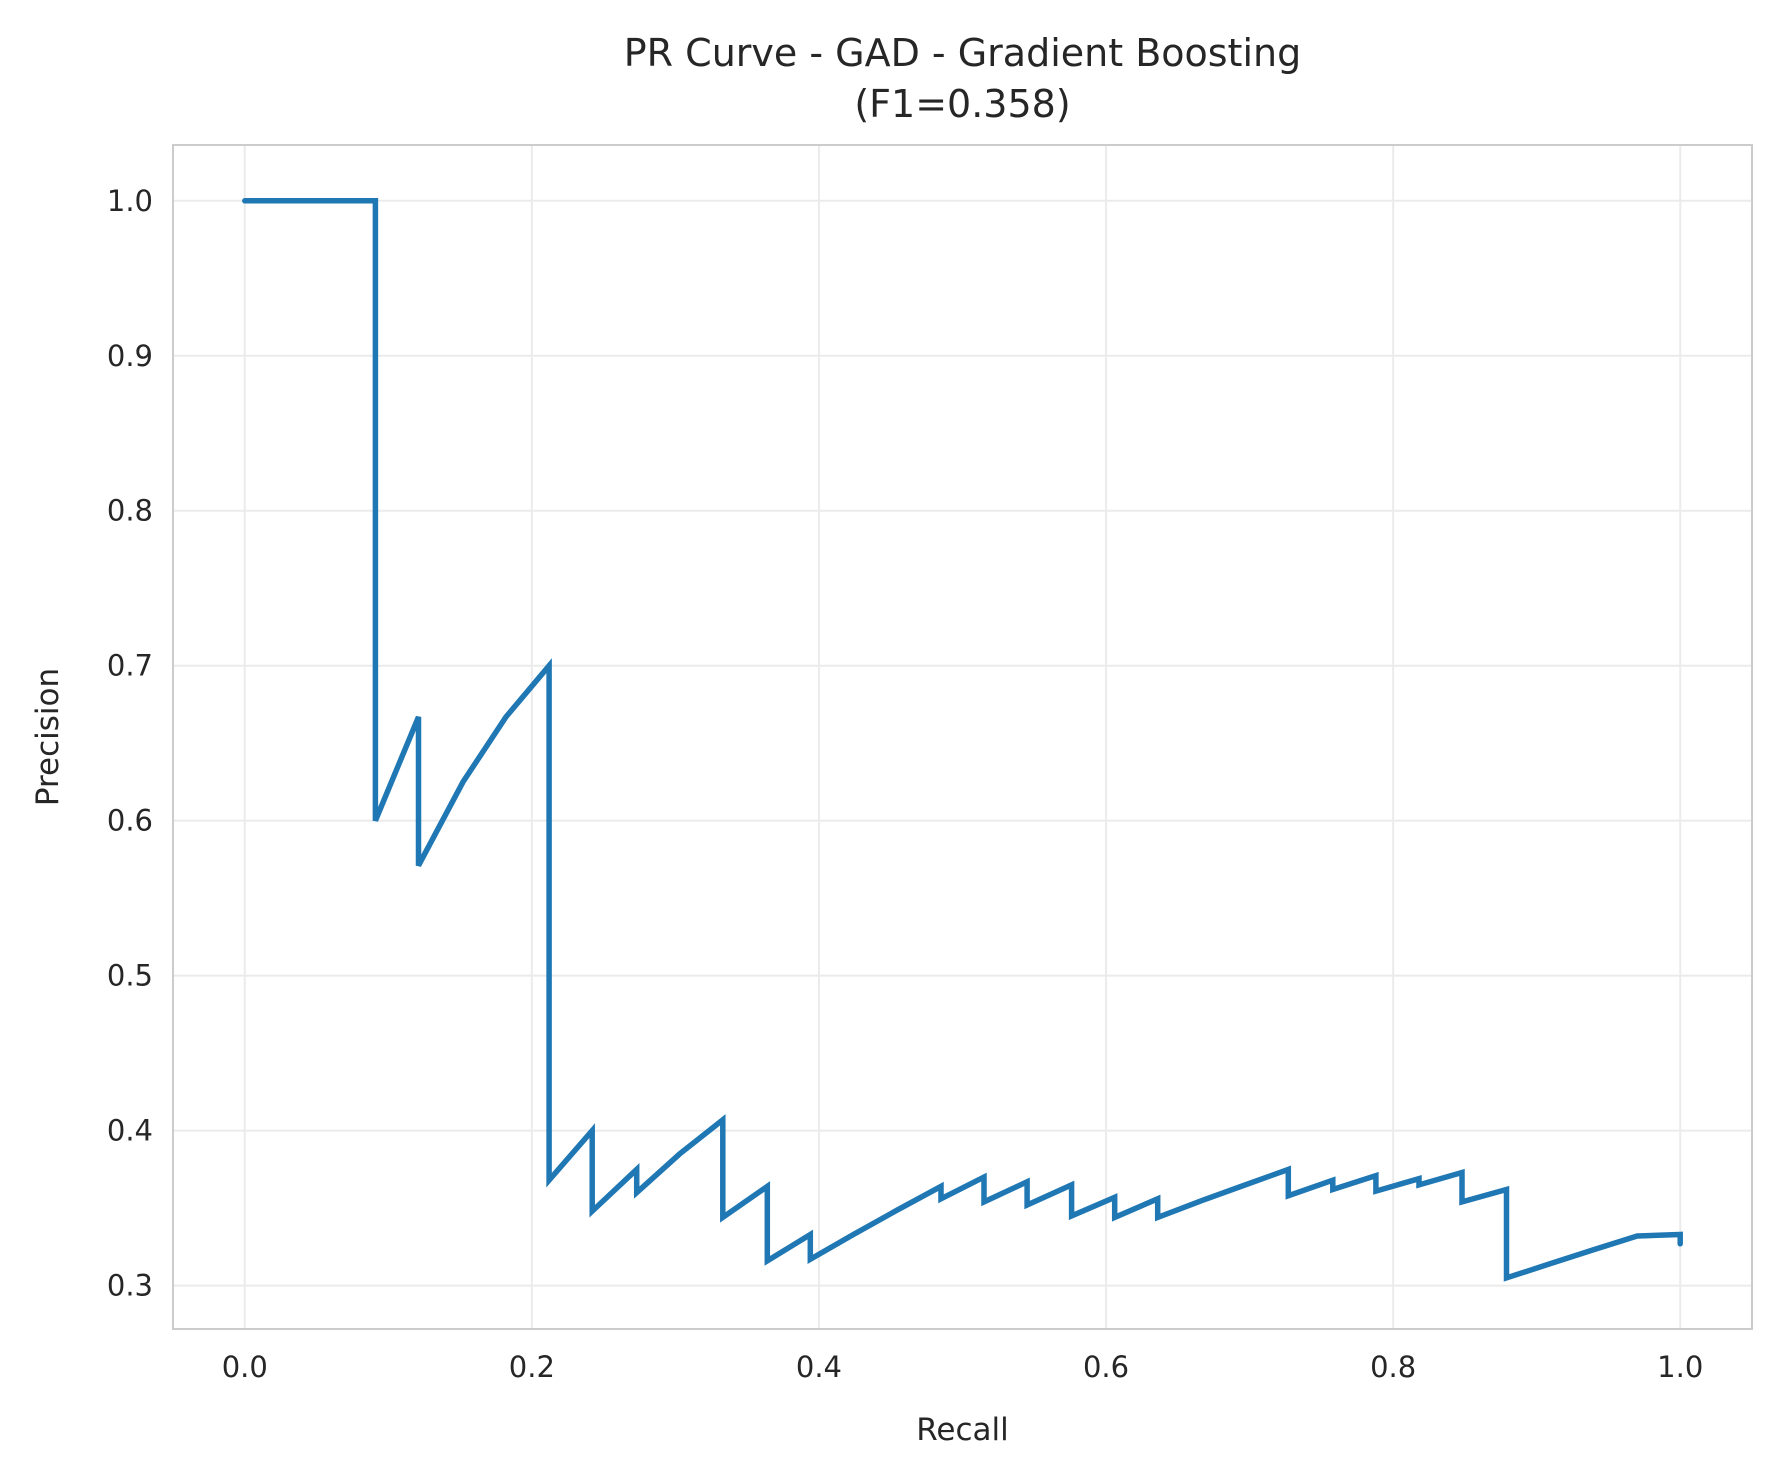  Describe the element at coordinates (819, 1367) in the screenshot. I see `x-tick-label: 0.4` at that location.